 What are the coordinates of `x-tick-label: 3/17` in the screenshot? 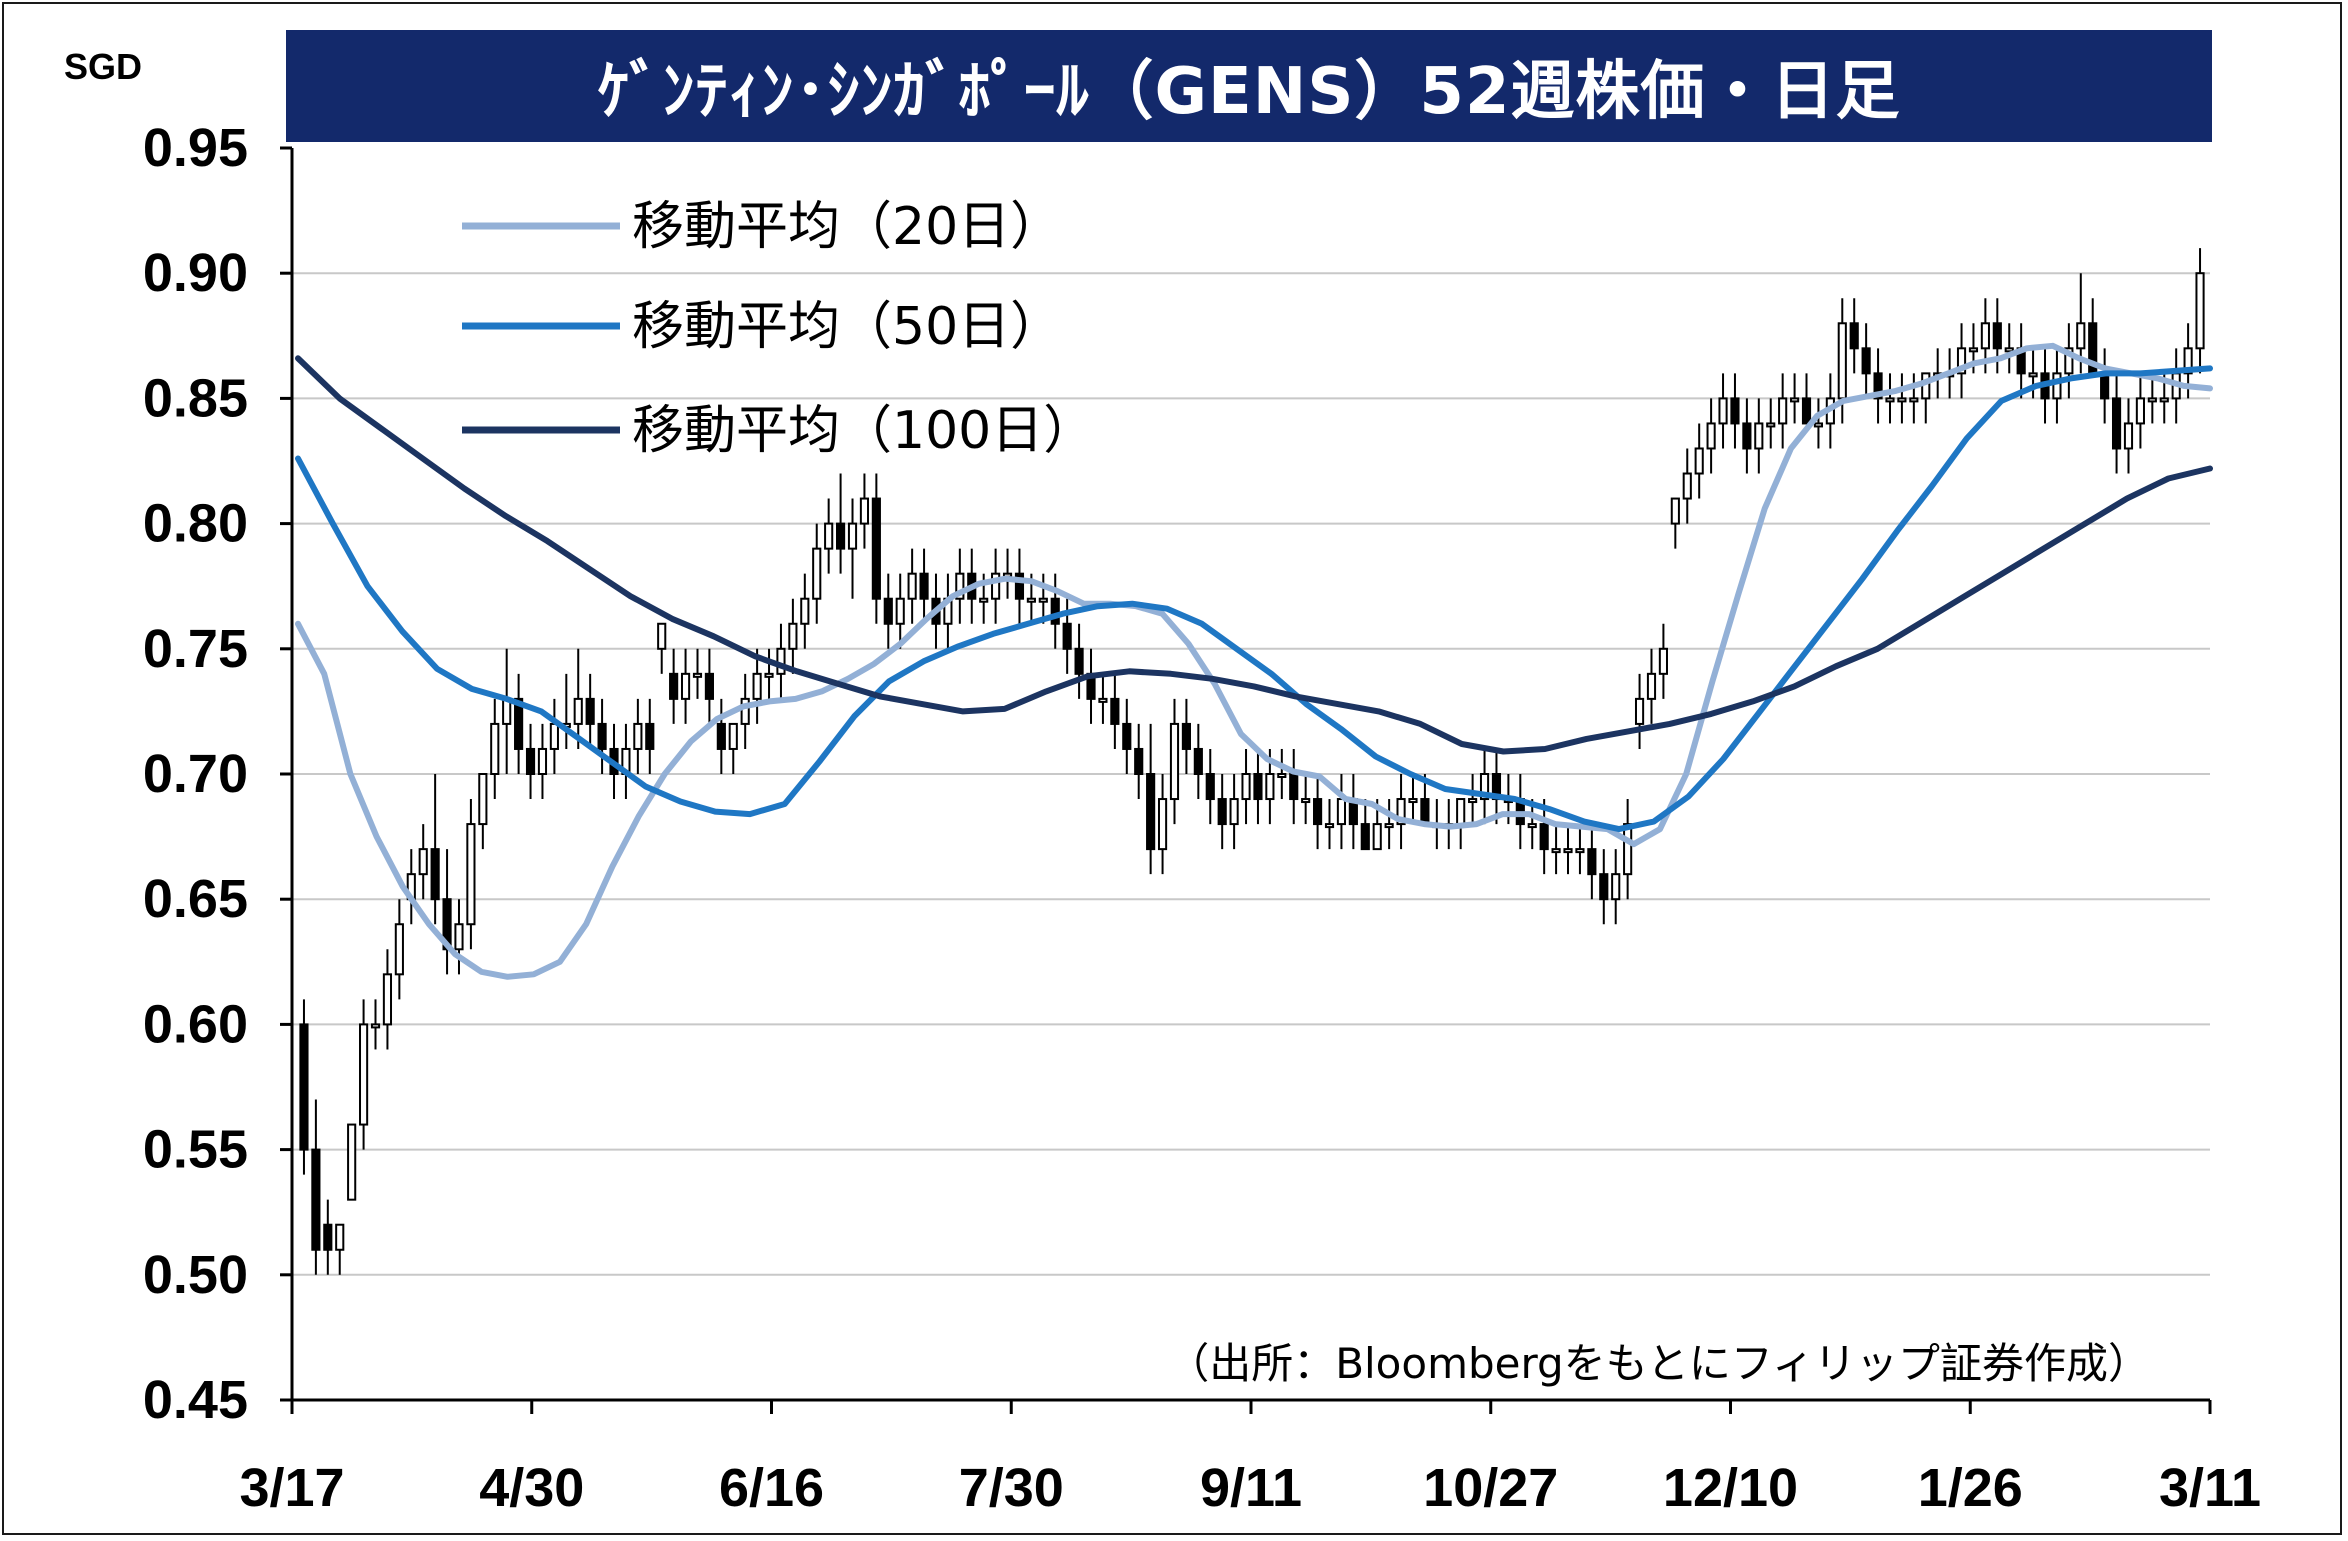 It's located at (291, 1488).